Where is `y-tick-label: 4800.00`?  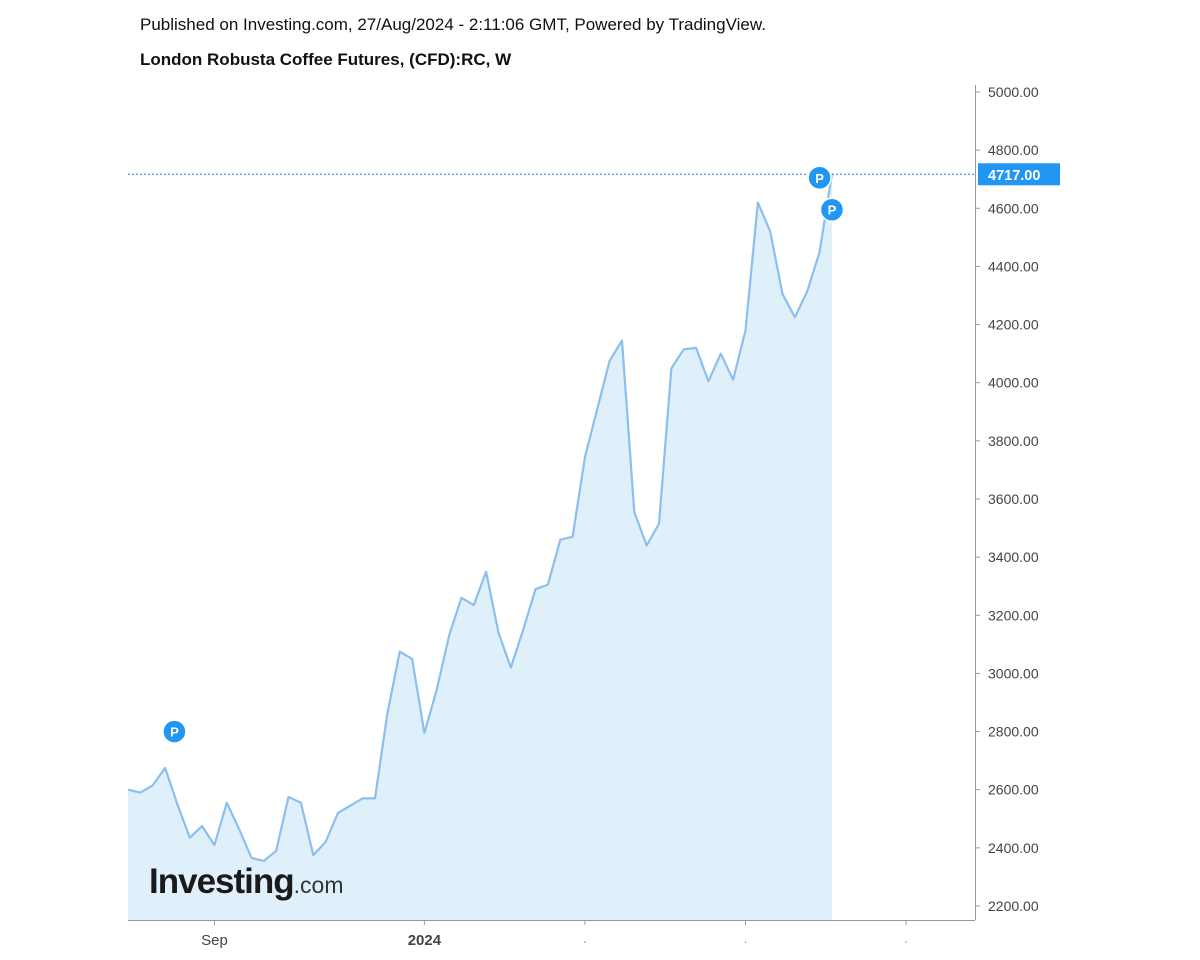
y-tick-label: 4800.00 is located at coordinates (1013, 150).